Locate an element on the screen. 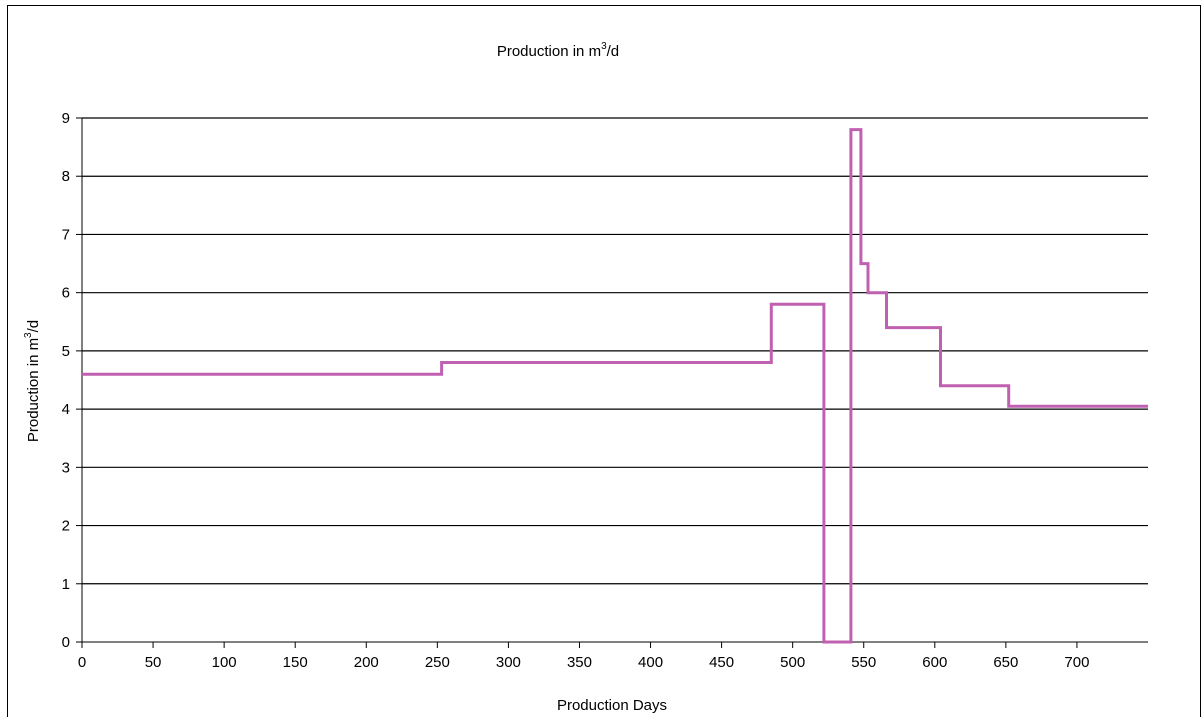  y-tick-label-3: 3 is located at coordinates (66, 467).